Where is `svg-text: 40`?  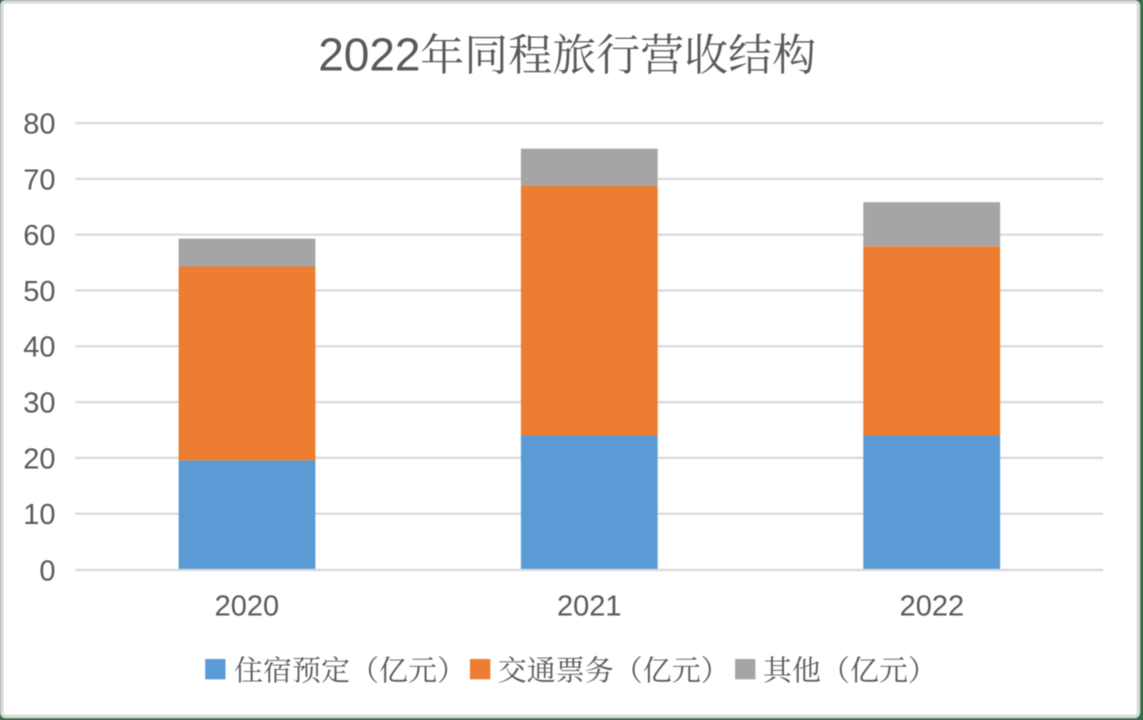 svg-text: 40 is located at coordinates (39, 348).